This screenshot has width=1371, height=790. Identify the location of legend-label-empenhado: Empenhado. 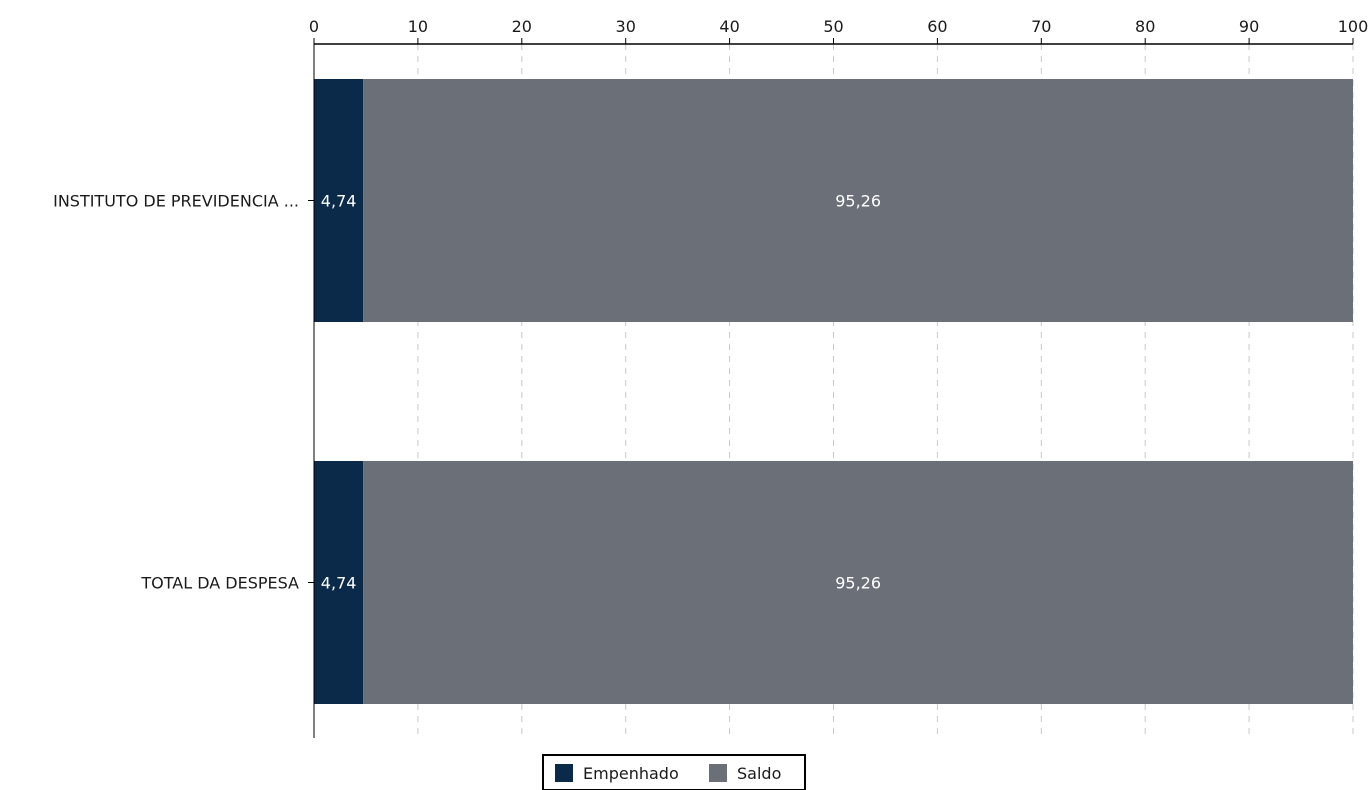
(631, 773).